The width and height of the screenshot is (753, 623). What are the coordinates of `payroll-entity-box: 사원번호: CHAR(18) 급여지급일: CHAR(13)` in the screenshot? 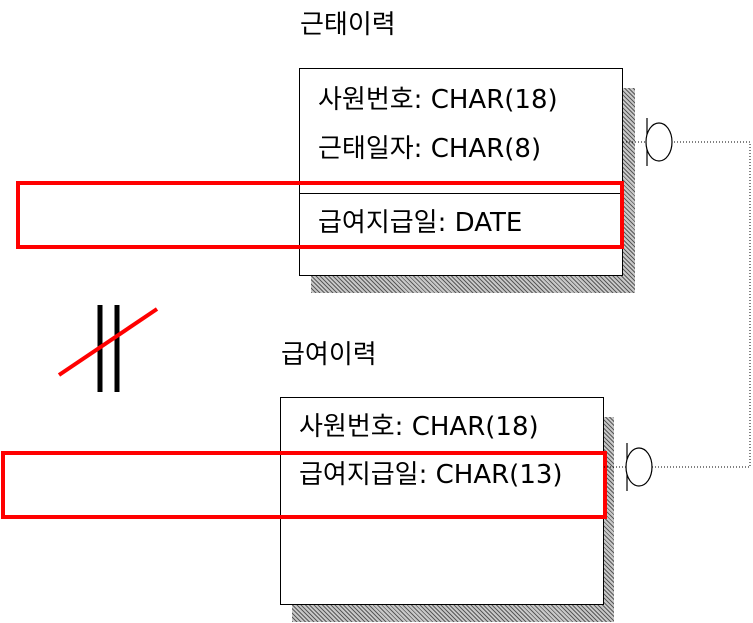 It's located at (442, 501).